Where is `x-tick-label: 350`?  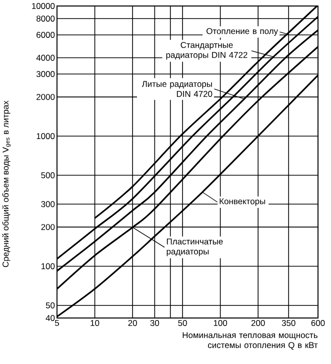
x-tick-label: 350 is located at coordinates (289, 323).